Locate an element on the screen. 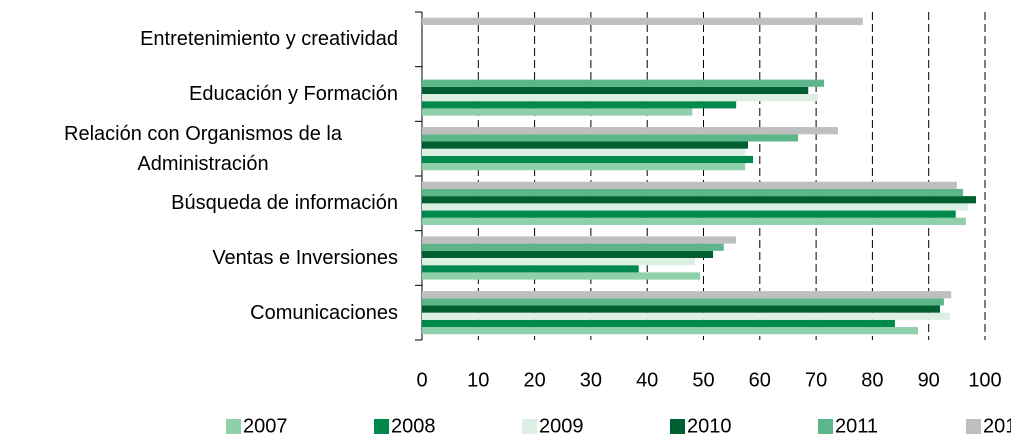 The height and width of the screenshot is (439, 1011). x-tick-label: 90 is located at coordinates (929, 380).